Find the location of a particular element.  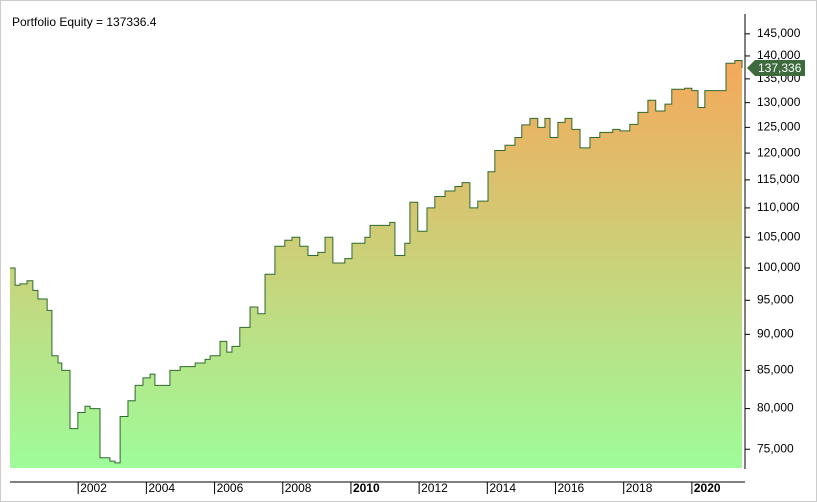

y-tick-label: 100,000 is located at coordinates (779, 267).